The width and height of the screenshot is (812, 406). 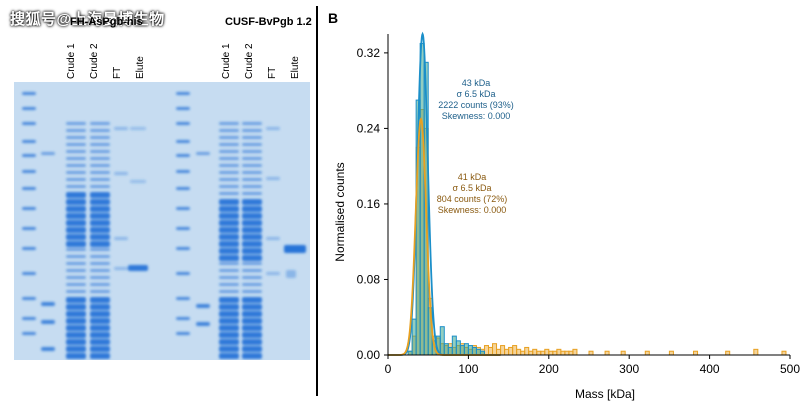 What do you see at coordinates (472, 210) in the screenshot?
I see `annotation-line: Skewness: 0.000` at bounding box center [472, 210].